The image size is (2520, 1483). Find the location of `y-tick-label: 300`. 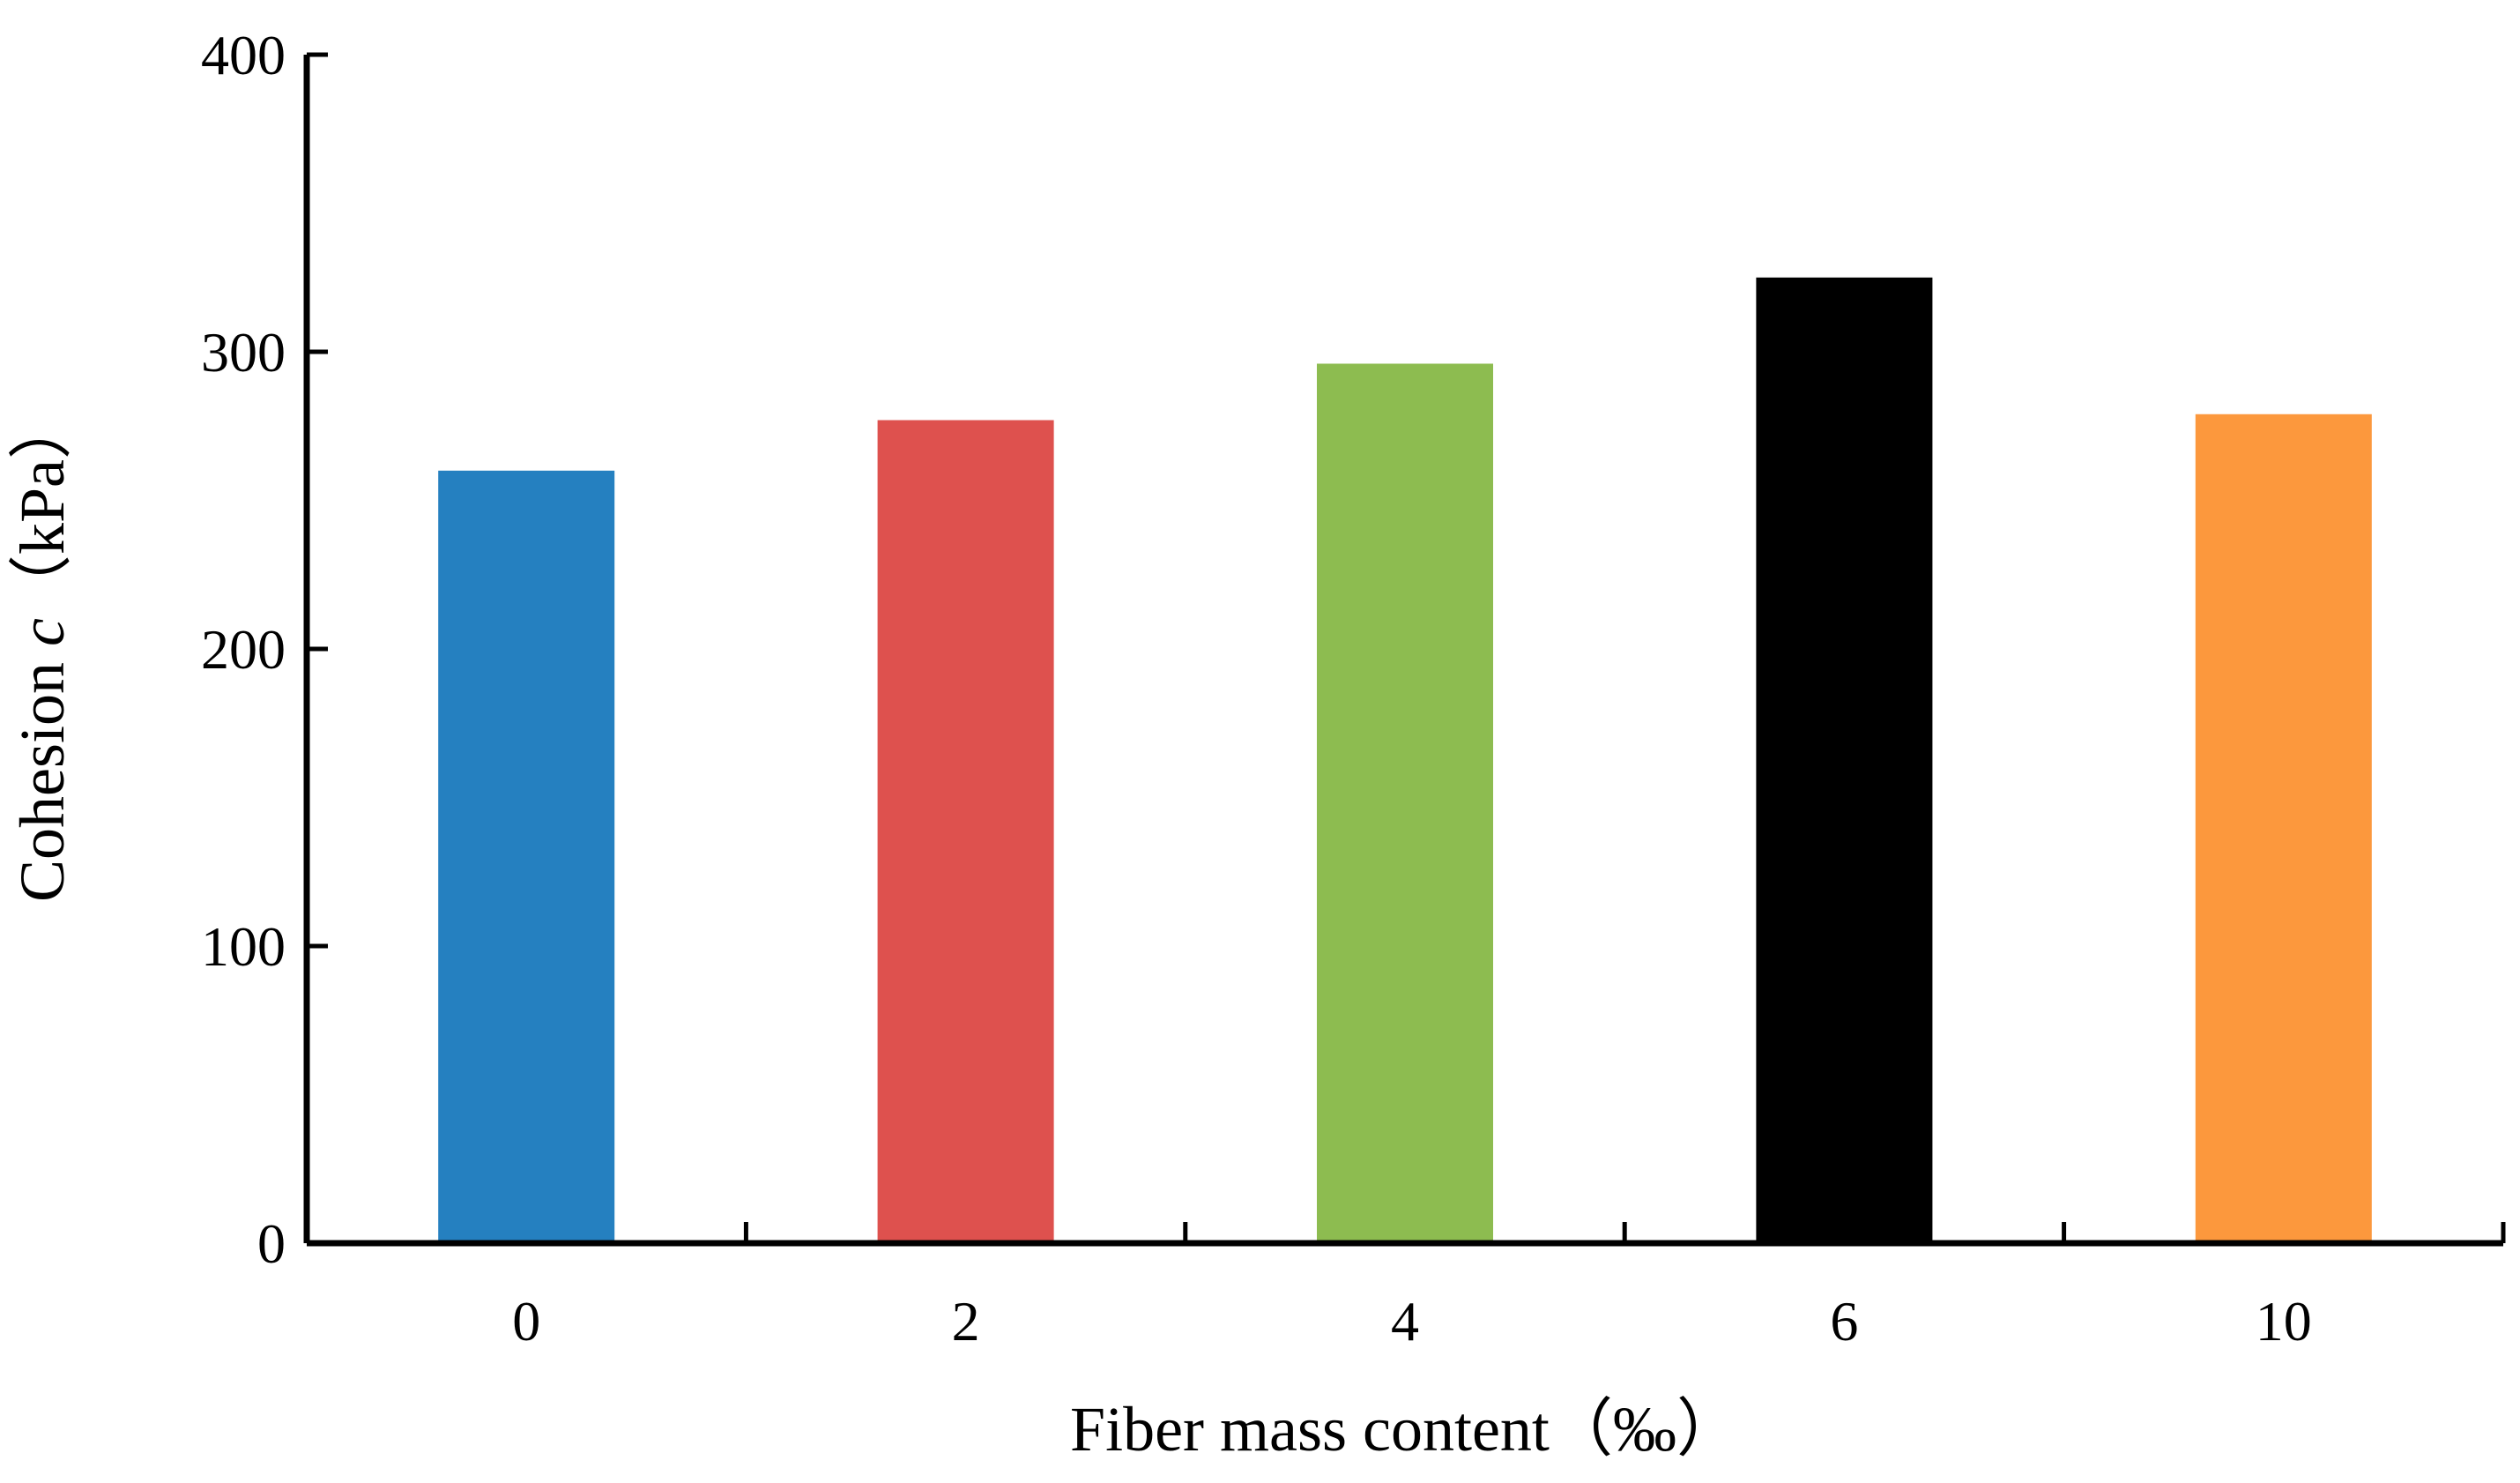

y-tick-label: 300 is located at coordinates (243, 352).